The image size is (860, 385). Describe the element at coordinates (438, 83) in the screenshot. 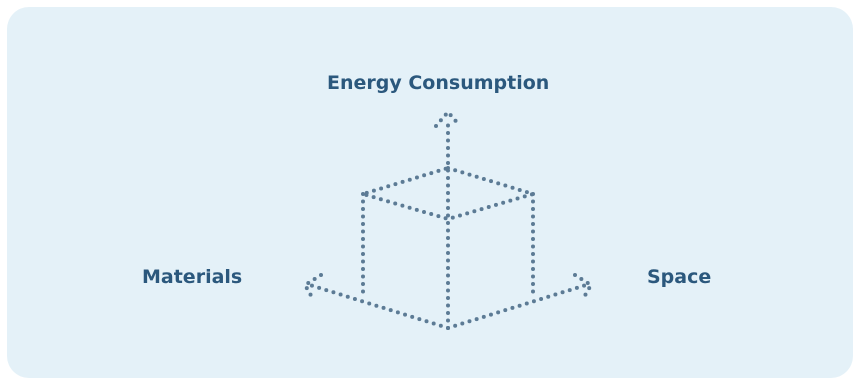

I see `axis-label-energy-consumption: Energy Consumption` at that location.